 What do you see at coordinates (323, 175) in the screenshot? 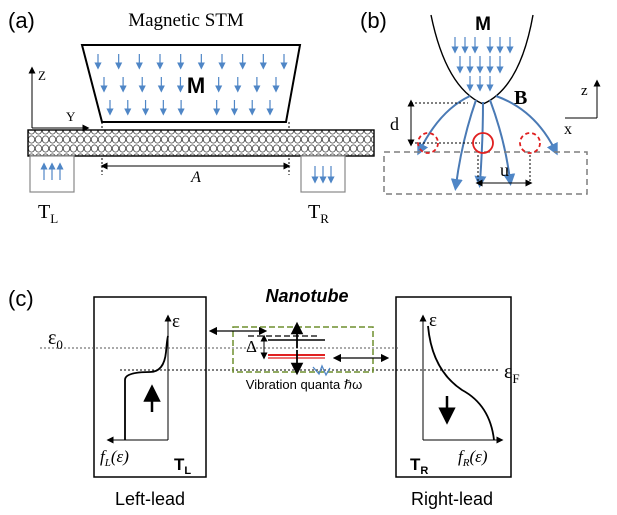
I see `terminal-right-down-arrows` at bounding box center [323, 175].